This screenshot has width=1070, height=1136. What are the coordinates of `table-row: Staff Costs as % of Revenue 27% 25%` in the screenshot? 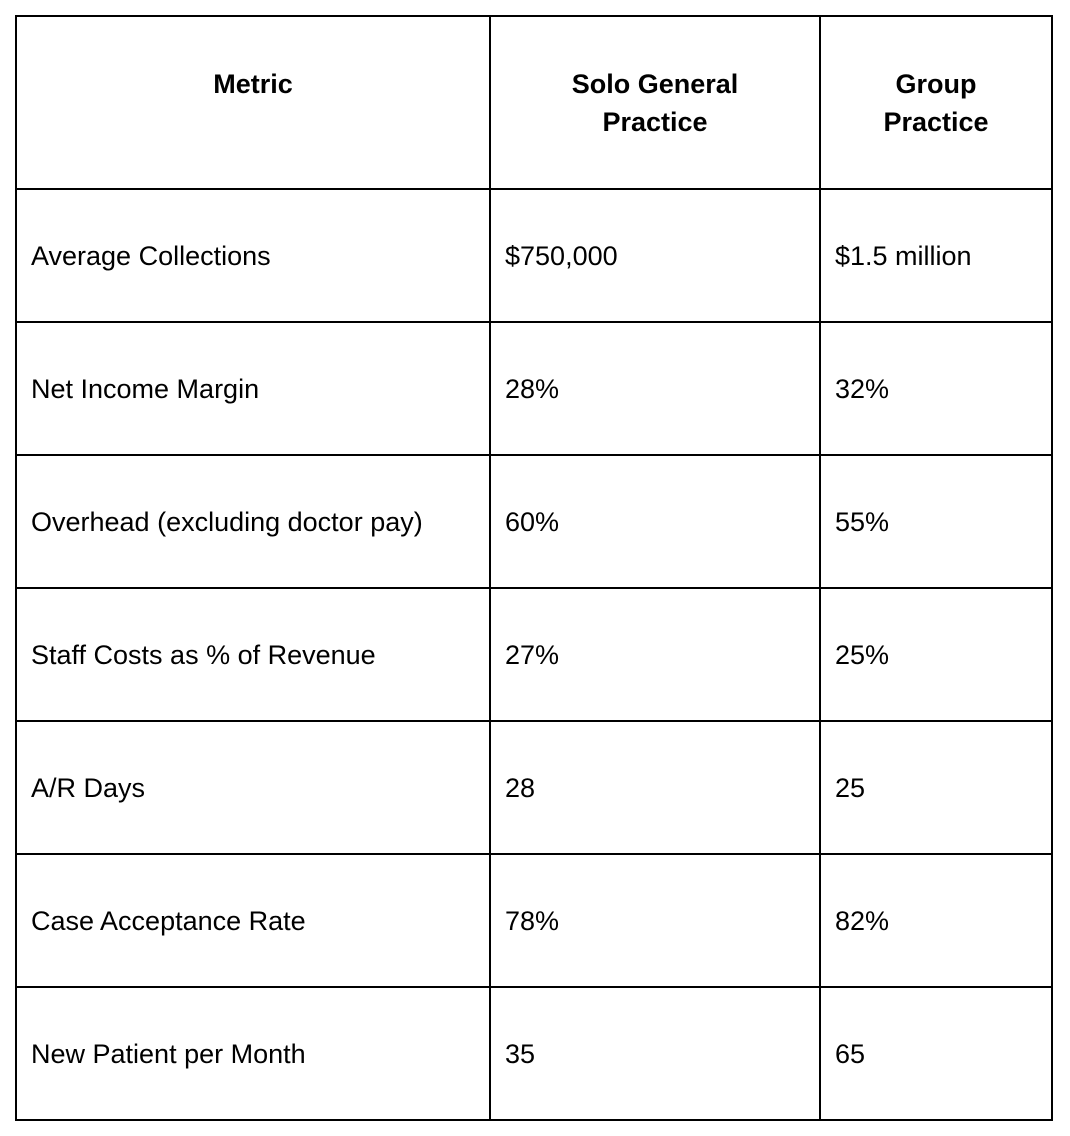 It's located at (534, 654).